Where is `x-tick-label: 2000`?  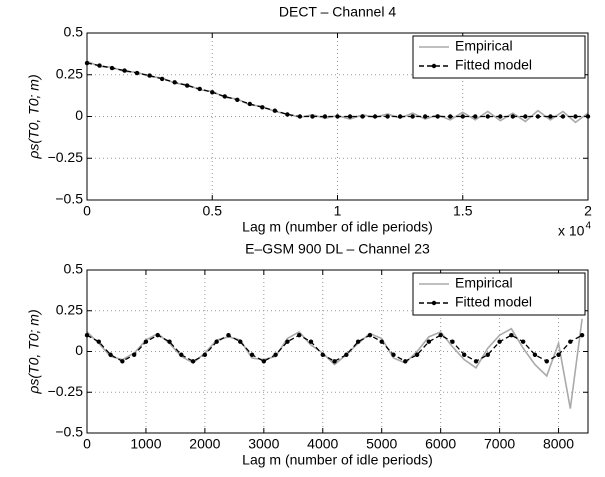
x-tick-label: 2000 is located at coordinates (204, 444).